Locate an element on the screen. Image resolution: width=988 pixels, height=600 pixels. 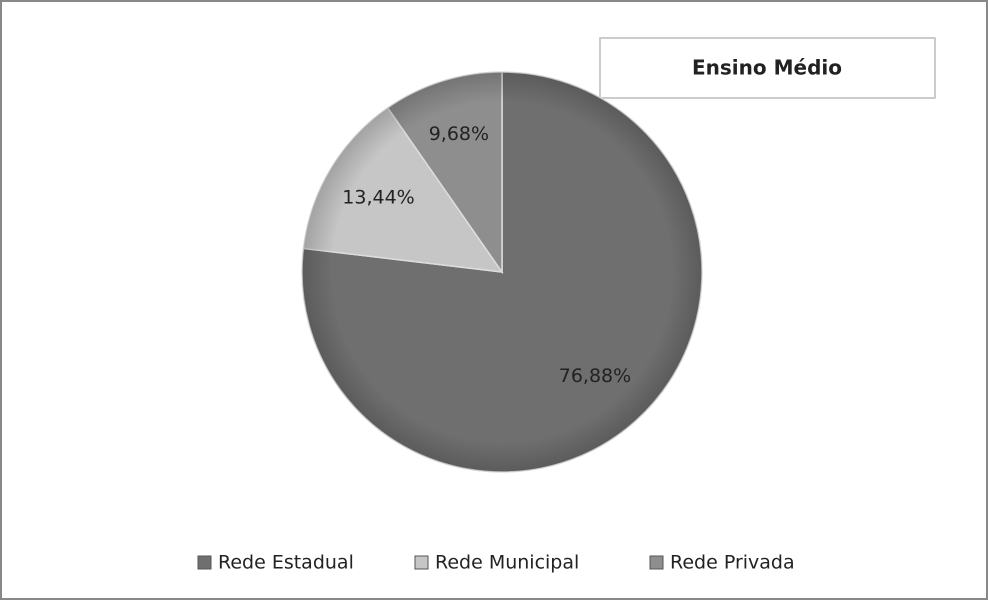
legend: Rede Estadual Rede Municipal Rede Privada is located at coordinates (496, 563).